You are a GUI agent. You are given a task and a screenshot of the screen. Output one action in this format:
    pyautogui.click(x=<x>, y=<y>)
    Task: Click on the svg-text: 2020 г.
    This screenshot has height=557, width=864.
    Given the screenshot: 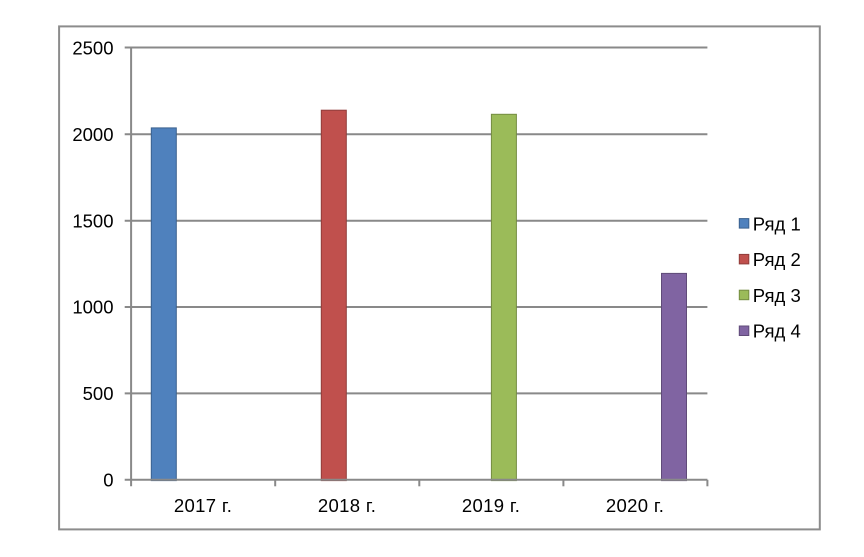 What is the action you would take?
    pyautogui.click(x=635, y=505)
    